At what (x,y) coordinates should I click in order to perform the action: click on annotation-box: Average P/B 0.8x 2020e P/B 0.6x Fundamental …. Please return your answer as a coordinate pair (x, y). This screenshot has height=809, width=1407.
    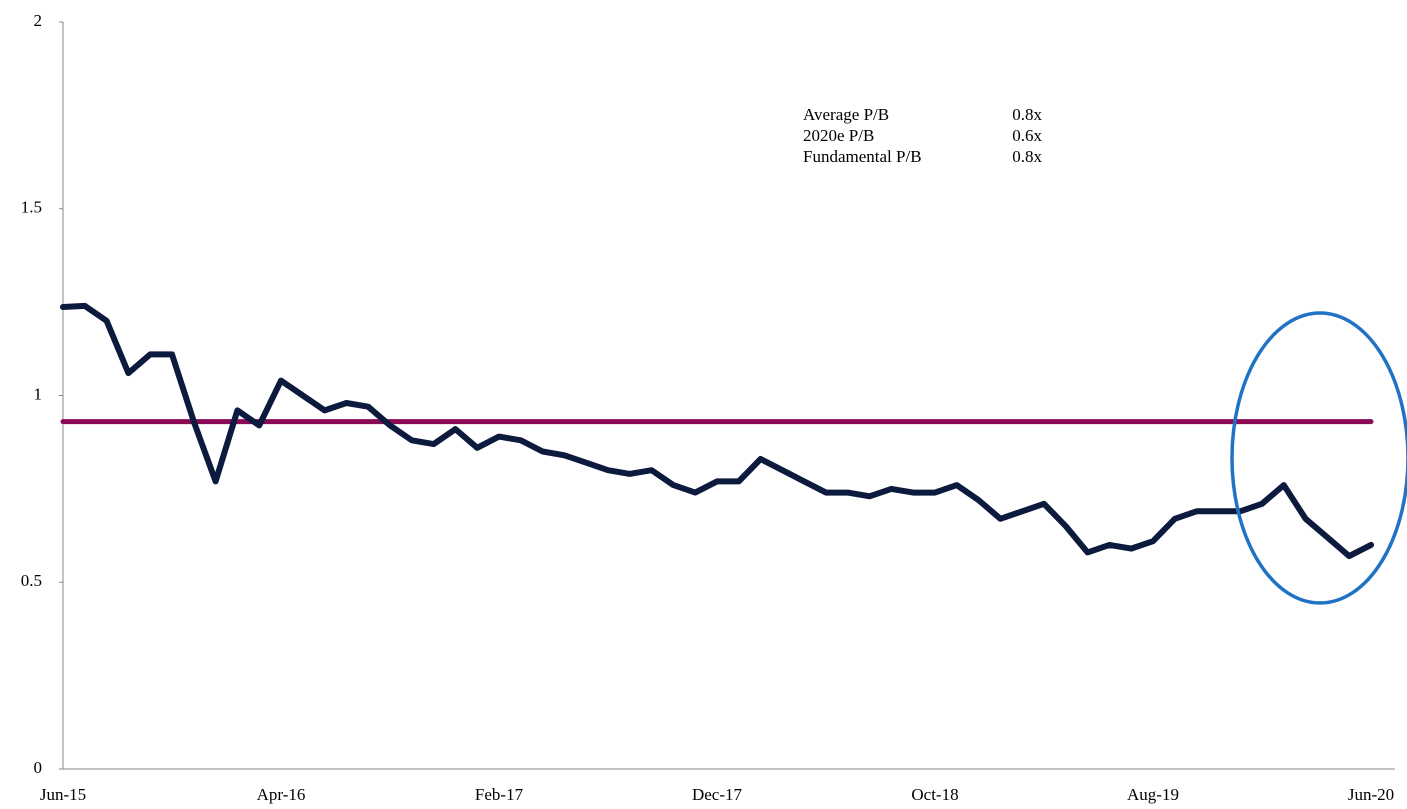
    Looking at the image, I should click on (923, 135).